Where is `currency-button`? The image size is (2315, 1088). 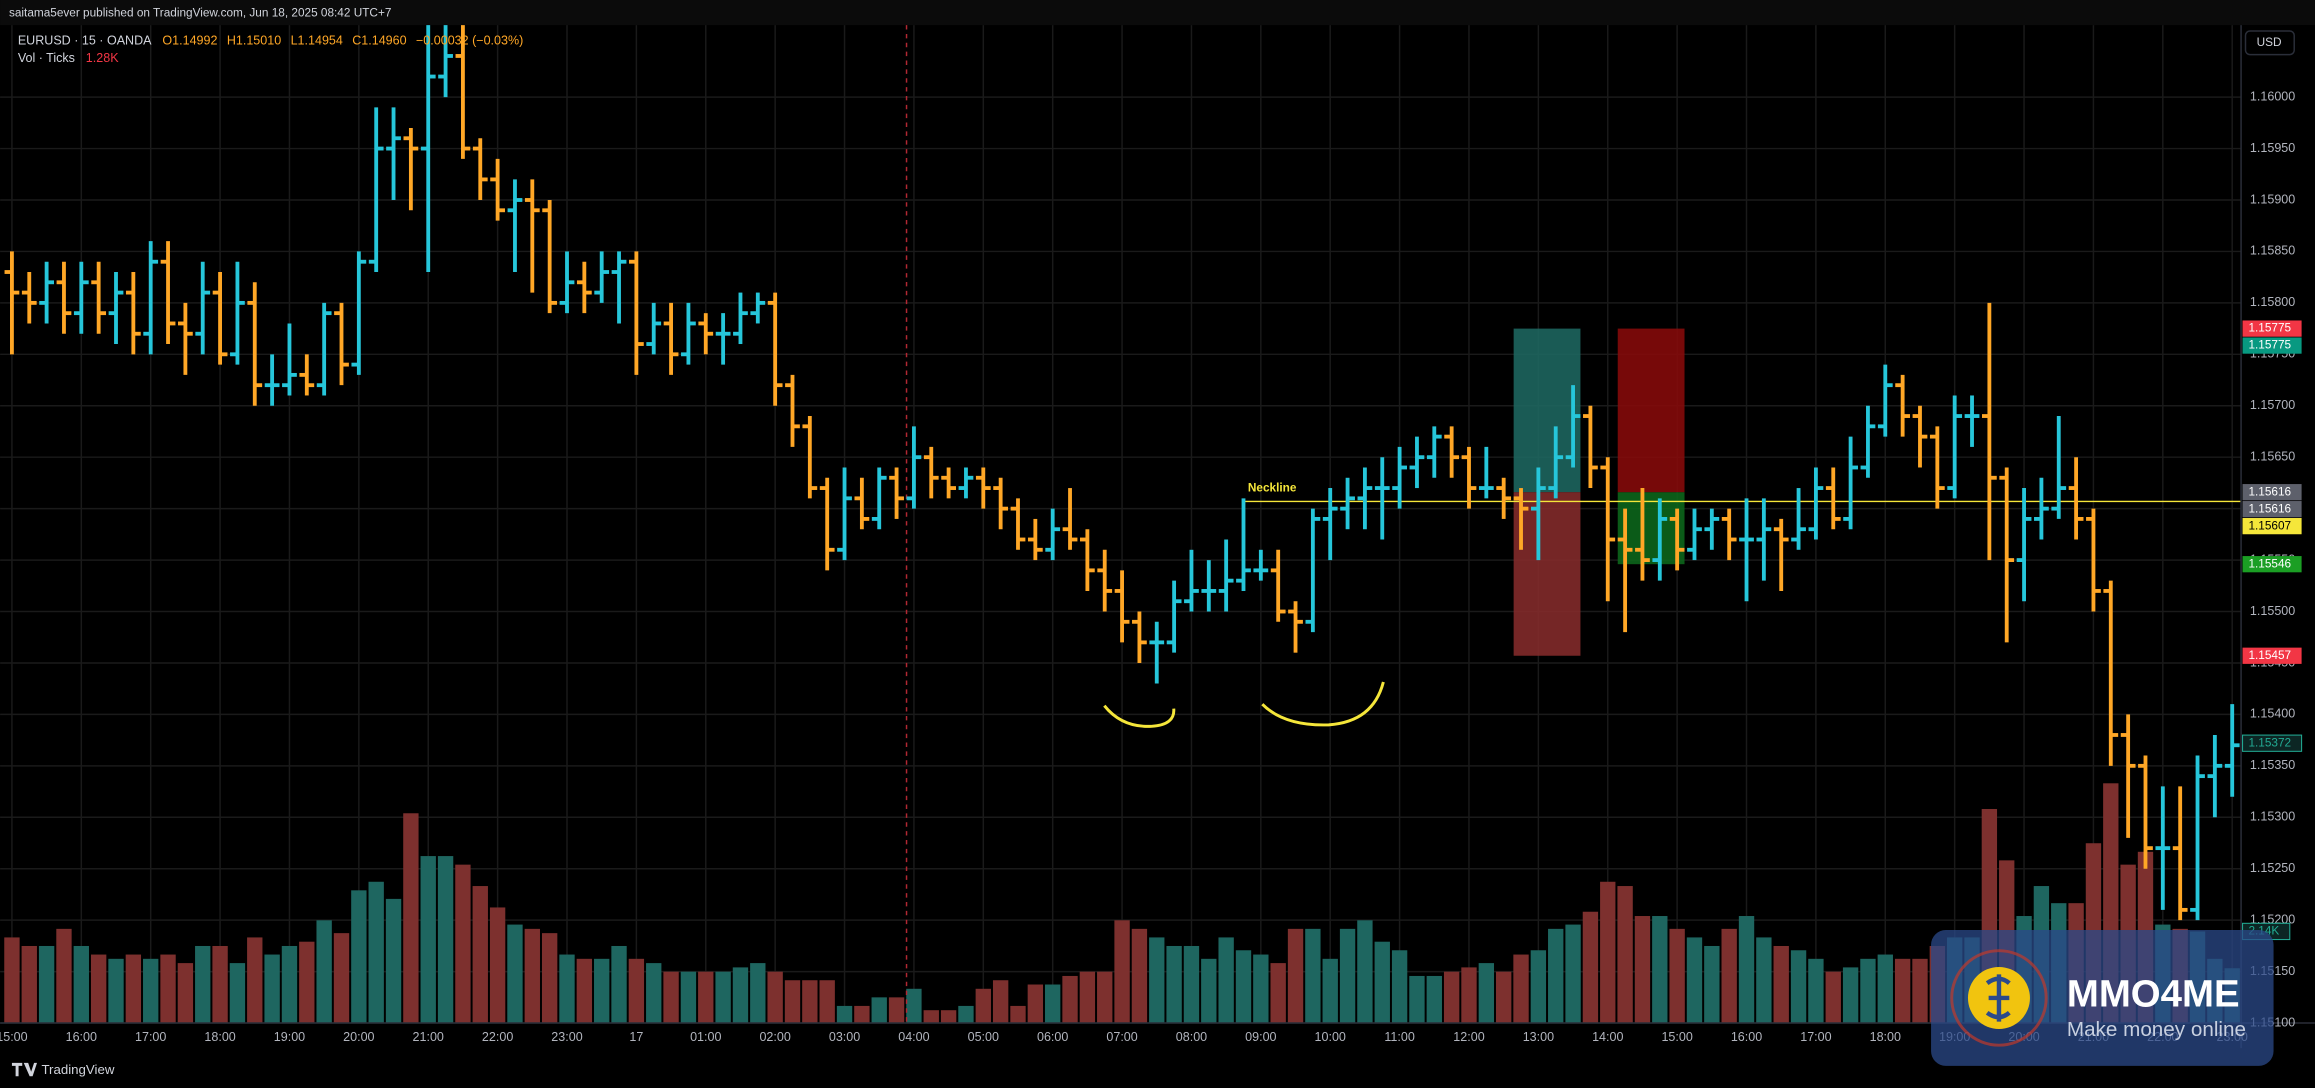 currency-button is located at coordinates (2269, 43).